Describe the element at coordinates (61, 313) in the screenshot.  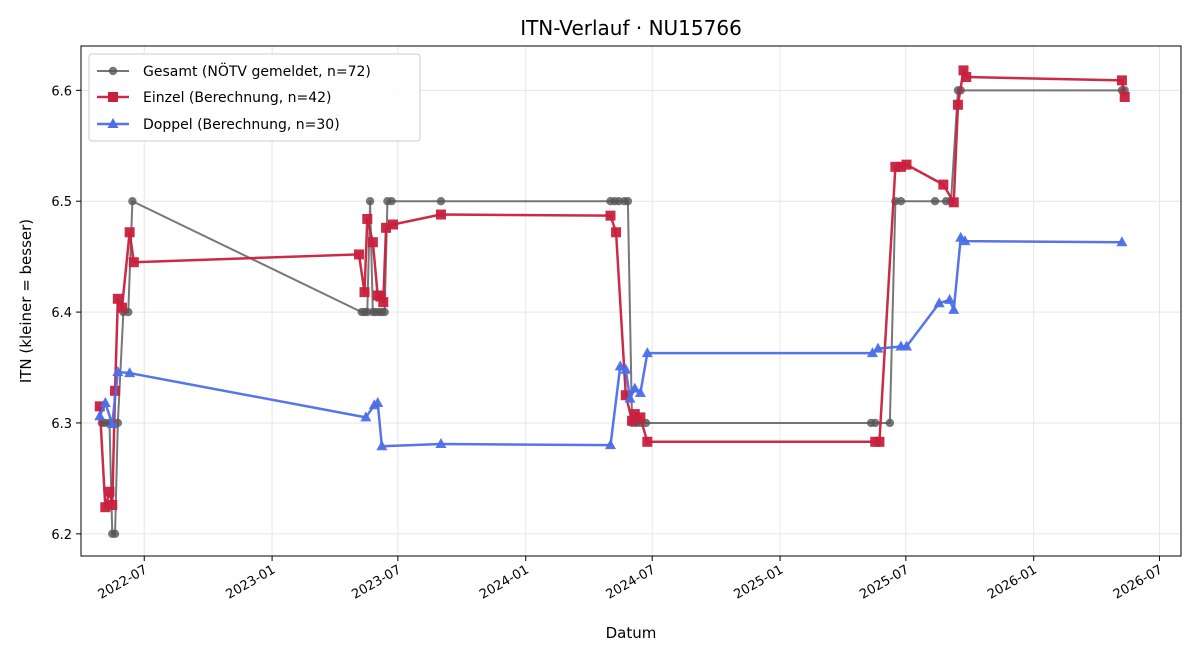
I see `y-tick-label: 6.4` at that location.